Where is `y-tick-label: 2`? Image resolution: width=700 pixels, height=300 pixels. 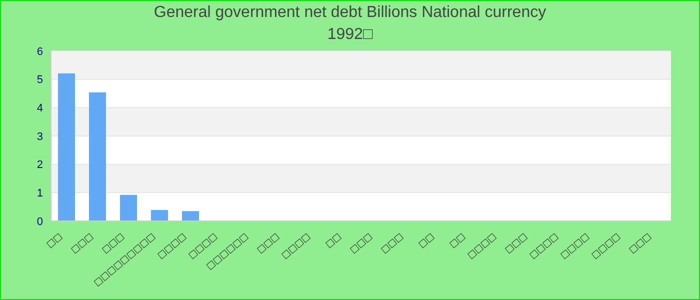
y-tick-label: 2 is located at coordinates (39, 165).